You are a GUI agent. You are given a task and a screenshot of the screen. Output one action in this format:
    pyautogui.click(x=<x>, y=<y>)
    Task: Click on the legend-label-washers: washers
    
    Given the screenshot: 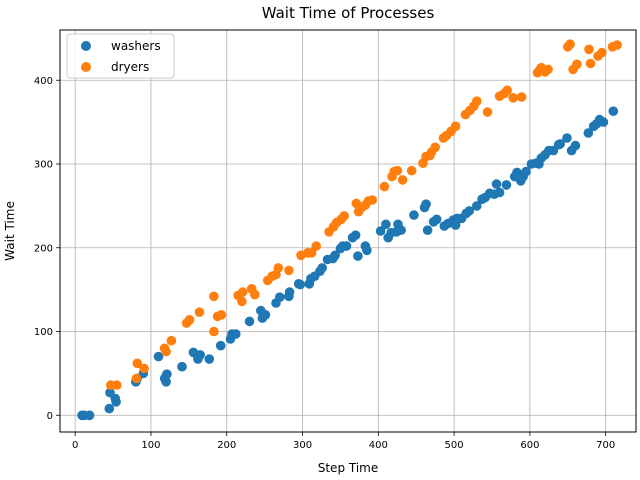 What is the action you would take?
    pyautogui.click(x=136, y=46)
    